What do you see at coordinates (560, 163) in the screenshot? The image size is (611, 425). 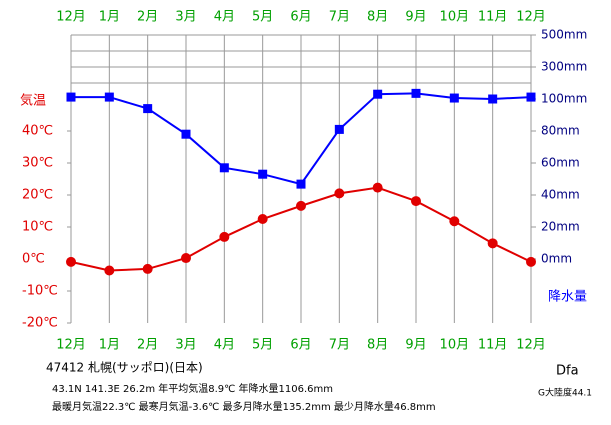 I see `y2-tick-label: 60mm` at bounding box center [560, 163].